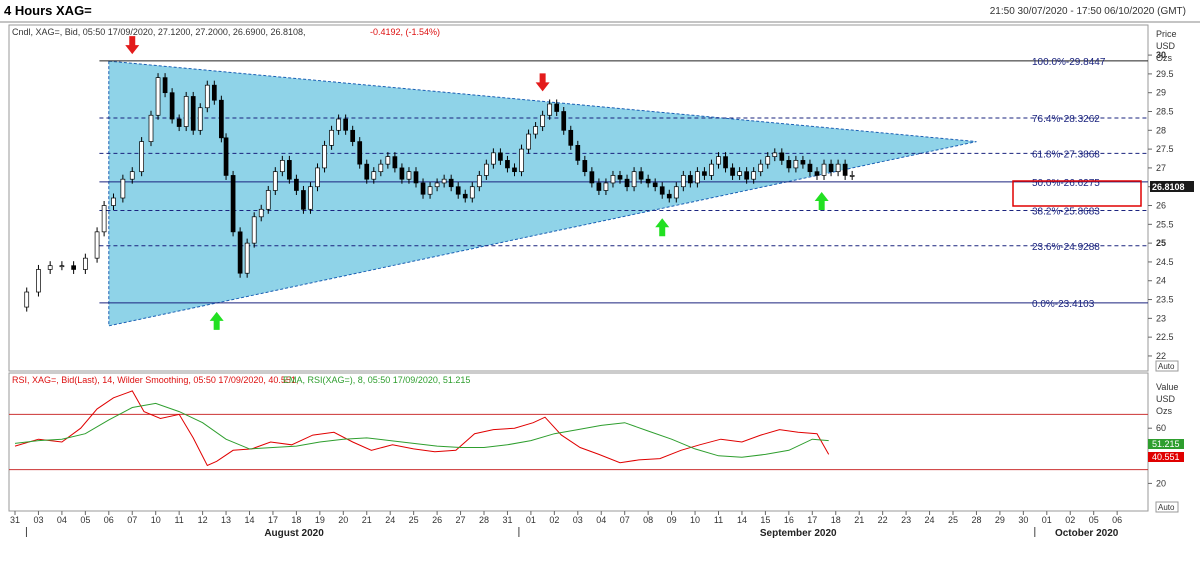 Image resolution: width=1200 pixels, height=572 pixels. What do you see at coordinates (1063, 304) in the screenshot?
I see `fib-label: 0.0%-23.4103` at bounding box center [1063, 304].